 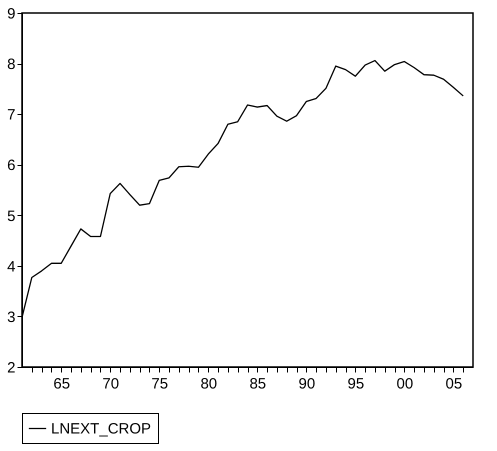 I want to click on x-tick-label: 00, so click(x=405, y=384).